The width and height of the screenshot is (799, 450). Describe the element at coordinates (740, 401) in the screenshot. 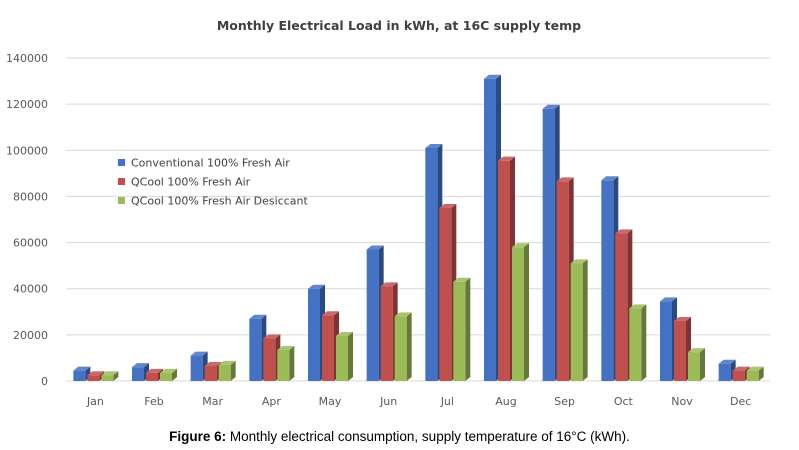

I see `x-tick-label: Dec` at that location.